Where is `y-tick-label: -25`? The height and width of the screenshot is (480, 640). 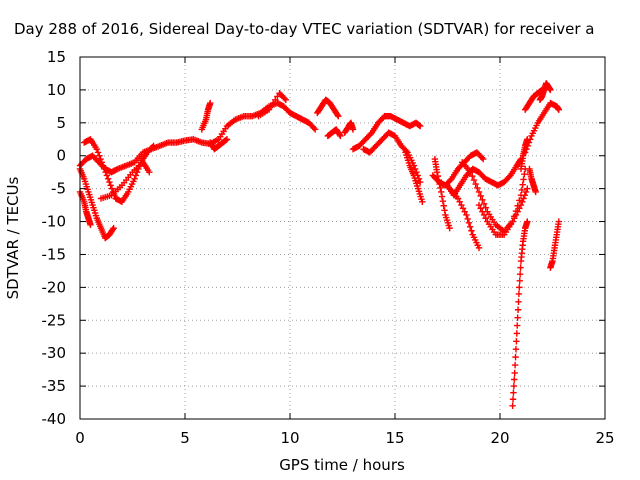
y-tick-label: -25 is located at coordinates (54, 320).